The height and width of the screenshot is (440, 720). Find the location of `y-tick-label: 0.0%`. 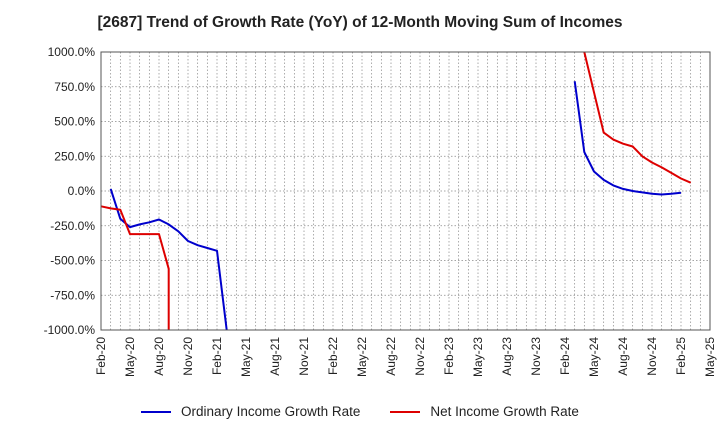

y-tick-label: 0.0% is located at coordinates (82, 191).